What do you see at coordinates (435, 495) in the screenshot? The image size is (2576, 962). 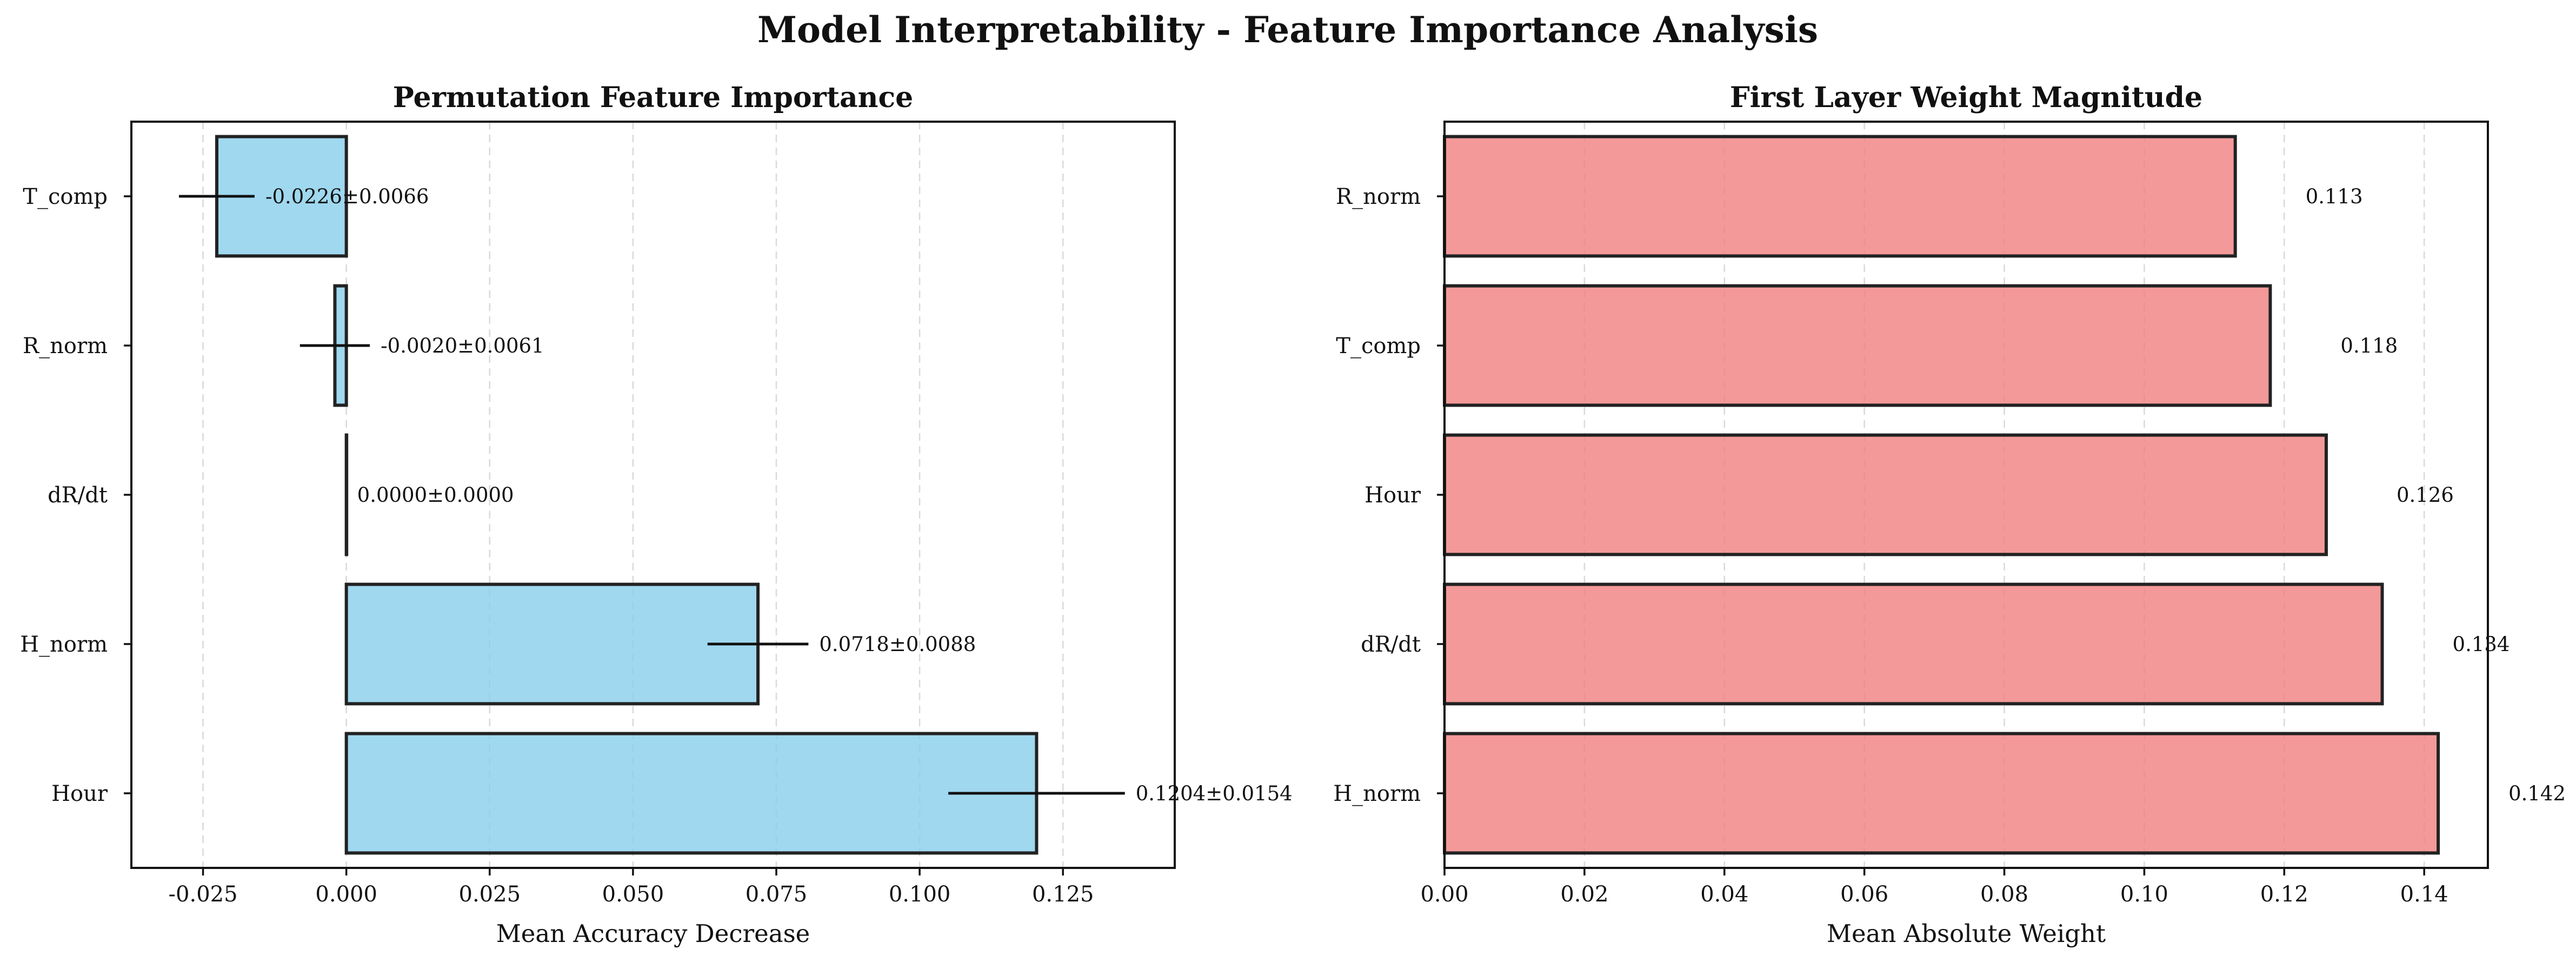 I see `perm-value-label: 0.0000±0.0000` at bounding box center [435, 495].